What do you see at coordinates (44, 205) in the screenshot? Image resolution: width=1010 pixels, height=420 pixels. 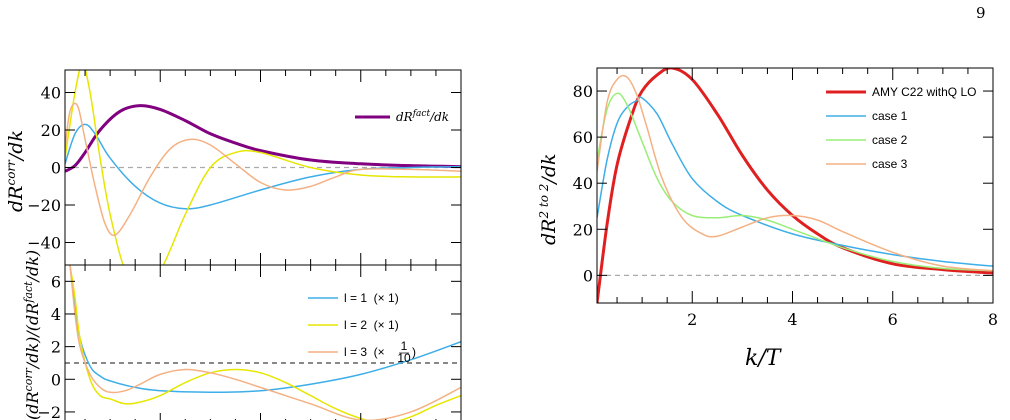 I see `y-tick-label: −20` at bounding box center [44, 205].